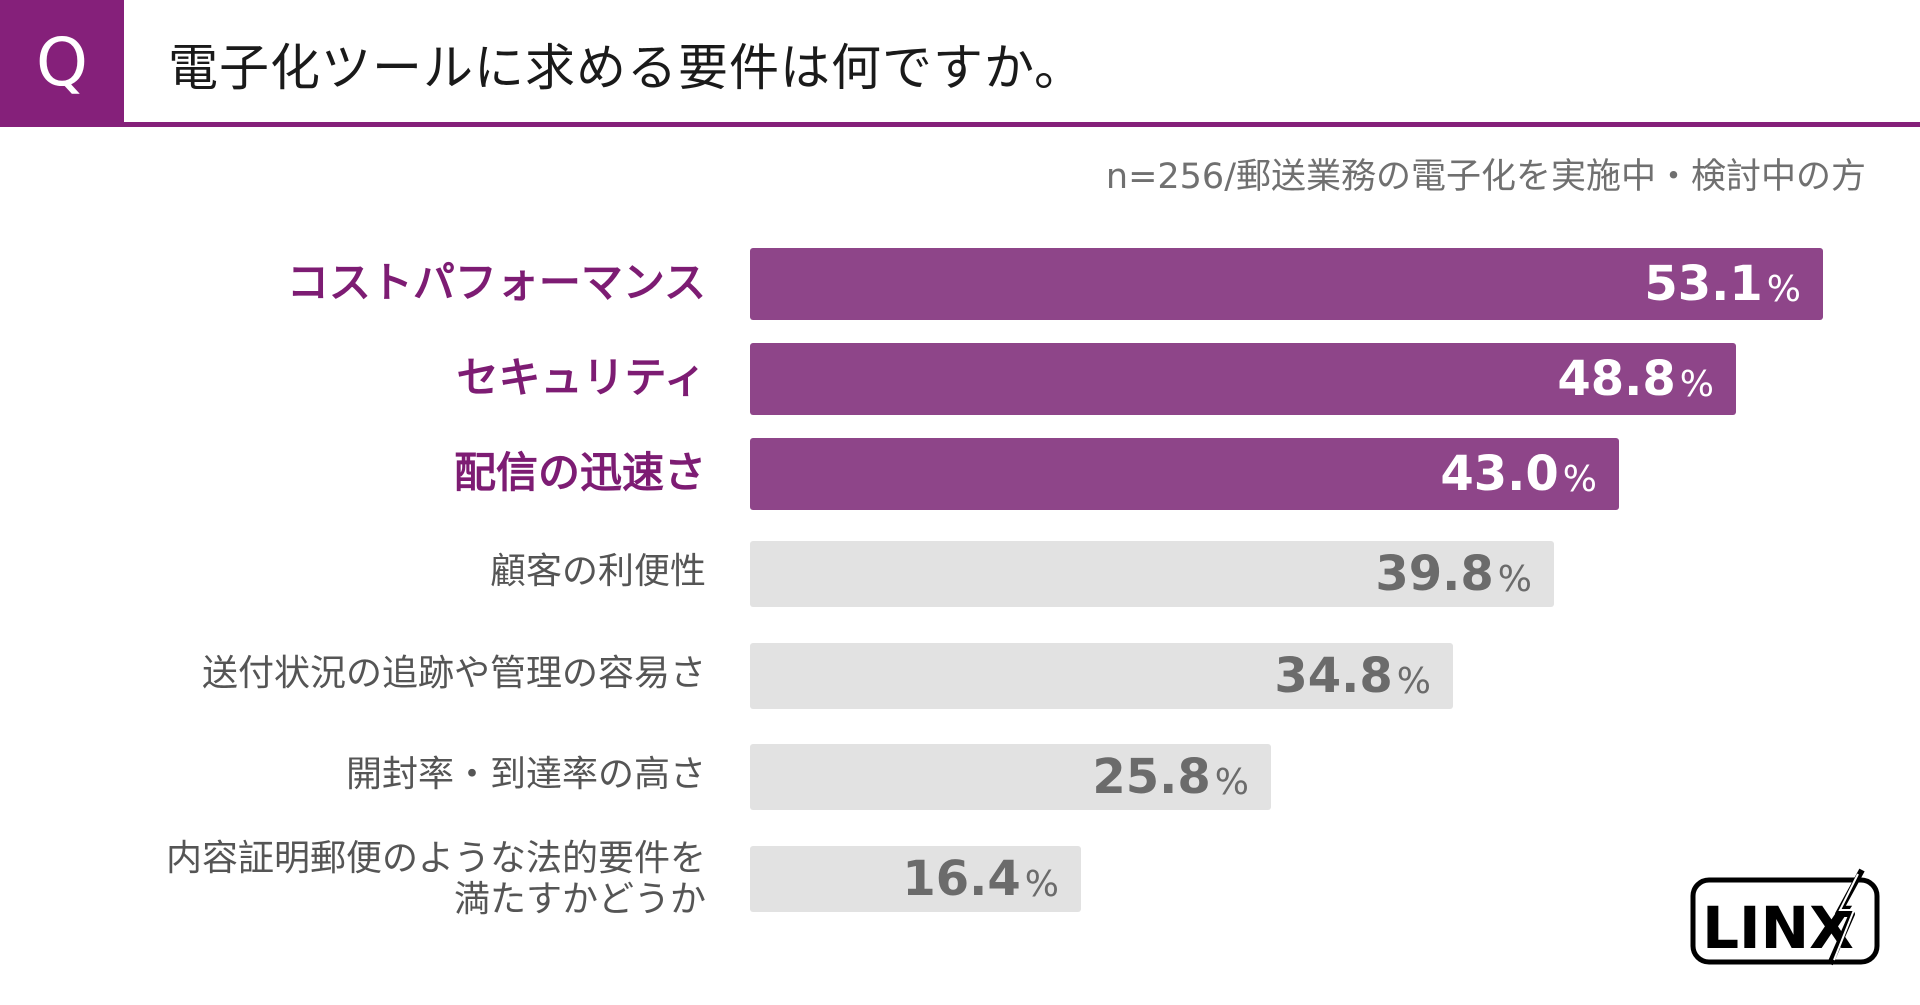  I want to click on category-label: 顧客の利便性, so click(598, 571).